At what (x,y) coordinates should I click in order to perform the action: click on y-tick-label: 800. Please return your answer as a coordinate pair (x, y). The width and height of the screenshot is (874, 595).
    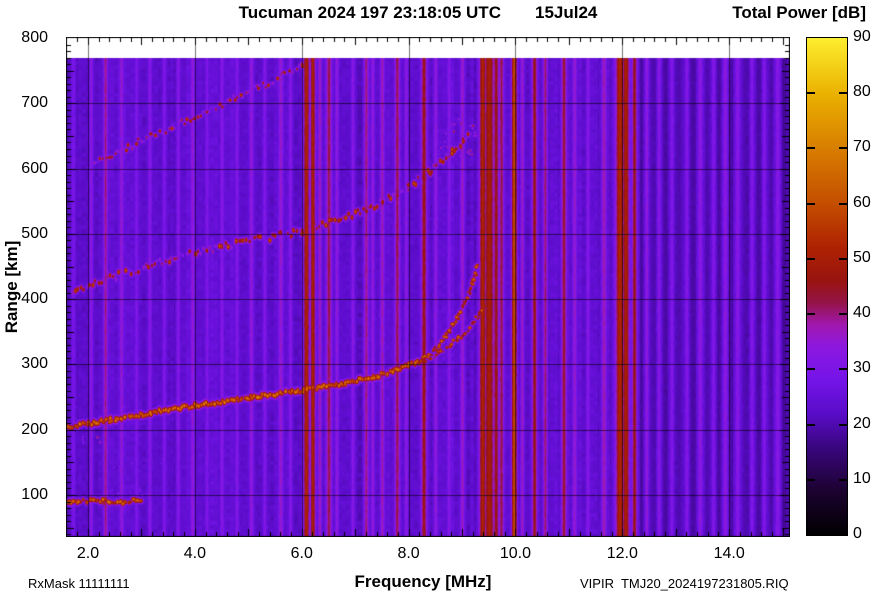
    Looking at the image, I should click on (34, 37).